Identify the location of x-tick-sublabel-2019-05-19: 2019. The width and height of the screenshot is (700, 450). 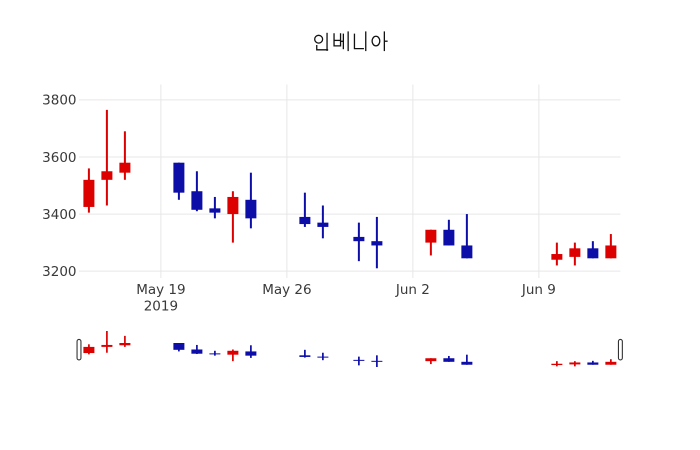
(161, 307).